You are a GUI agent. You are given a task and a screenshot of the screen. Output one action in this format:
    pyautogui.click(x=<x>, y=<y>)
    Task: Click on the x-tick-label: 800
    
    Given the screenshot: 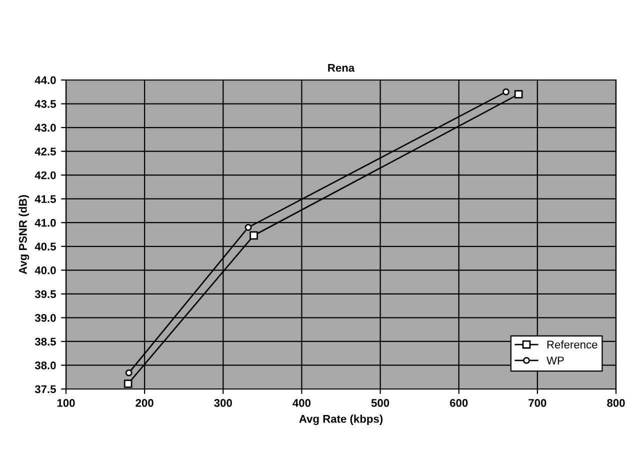 What is the action you would take?
    pyautogui.click(x=616, y=403)
    